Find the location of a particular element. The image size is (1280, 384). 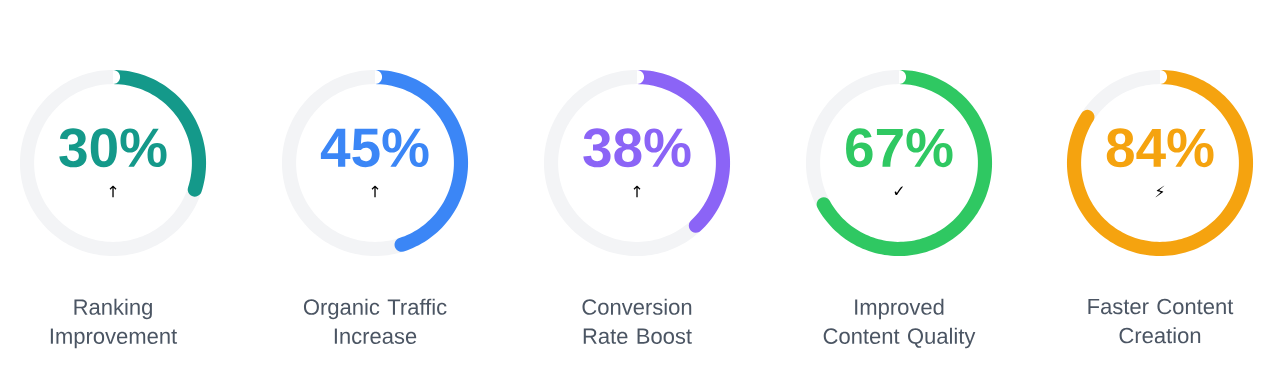

text: Ranking Improvement is located at coordinates (114, 323).